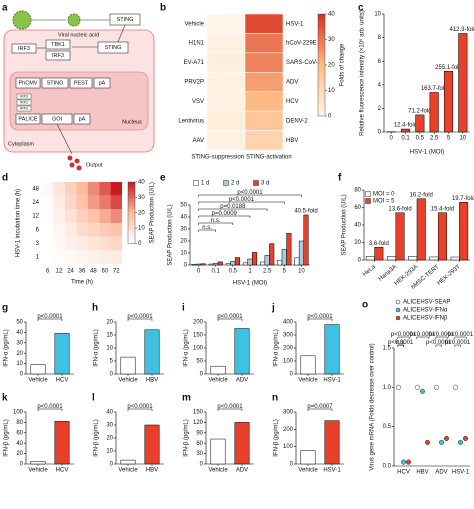 The image size is (474, 509). I want to click on colorbar-tick-label: 0, so click(330, 117).